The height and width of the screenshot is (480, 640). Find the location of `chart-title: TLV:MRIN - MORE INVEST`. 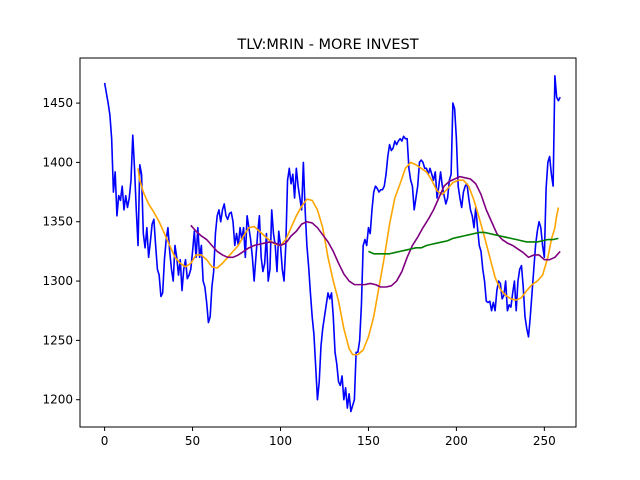

chart-title: TLV:MRIN - MORE INVEST is located at coordinates (327, 45).